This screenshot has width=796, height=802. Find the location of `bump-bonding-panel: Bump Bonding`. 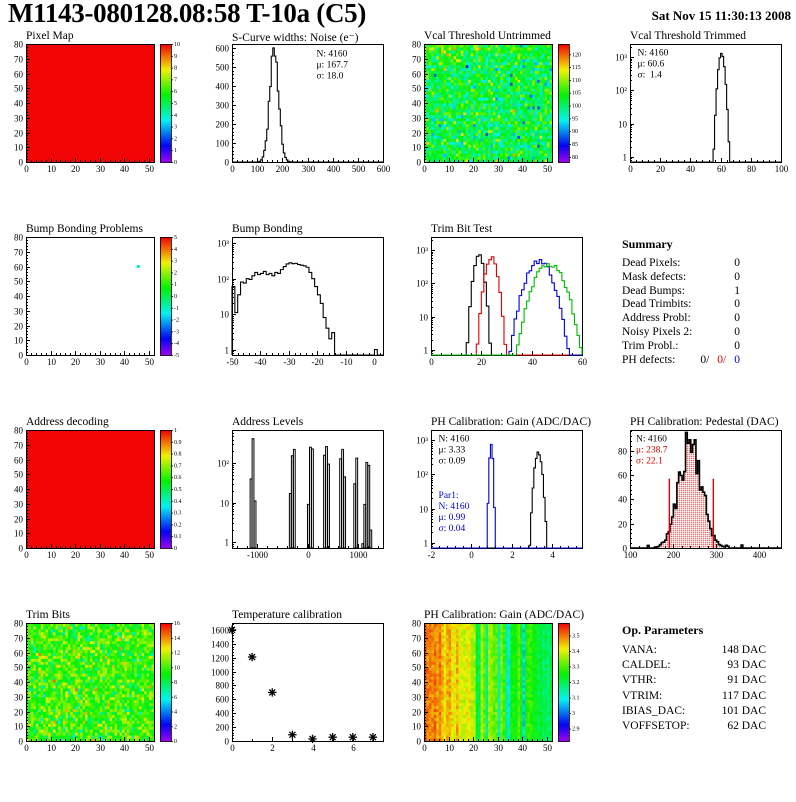

bump-bonding-panel: Bump Bonding is located at coordinates (298, 319).